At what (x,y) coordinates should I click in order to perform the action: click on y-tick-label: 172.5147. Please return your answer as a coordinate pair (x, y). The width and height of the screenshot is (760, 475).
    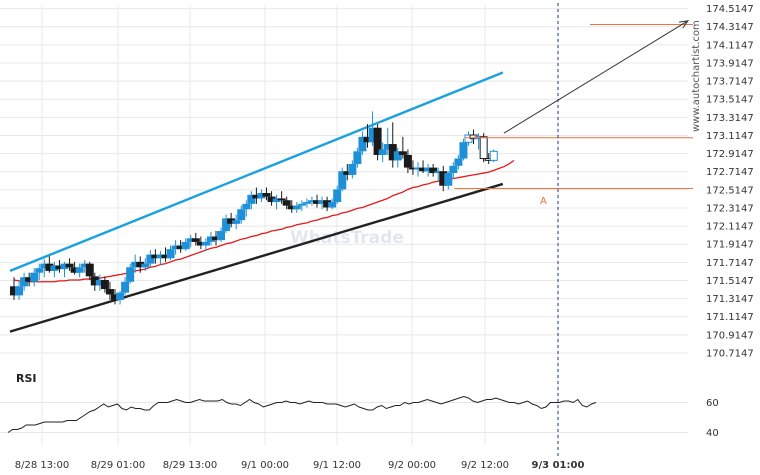
    Looking at the image, I should click on (730, 190).